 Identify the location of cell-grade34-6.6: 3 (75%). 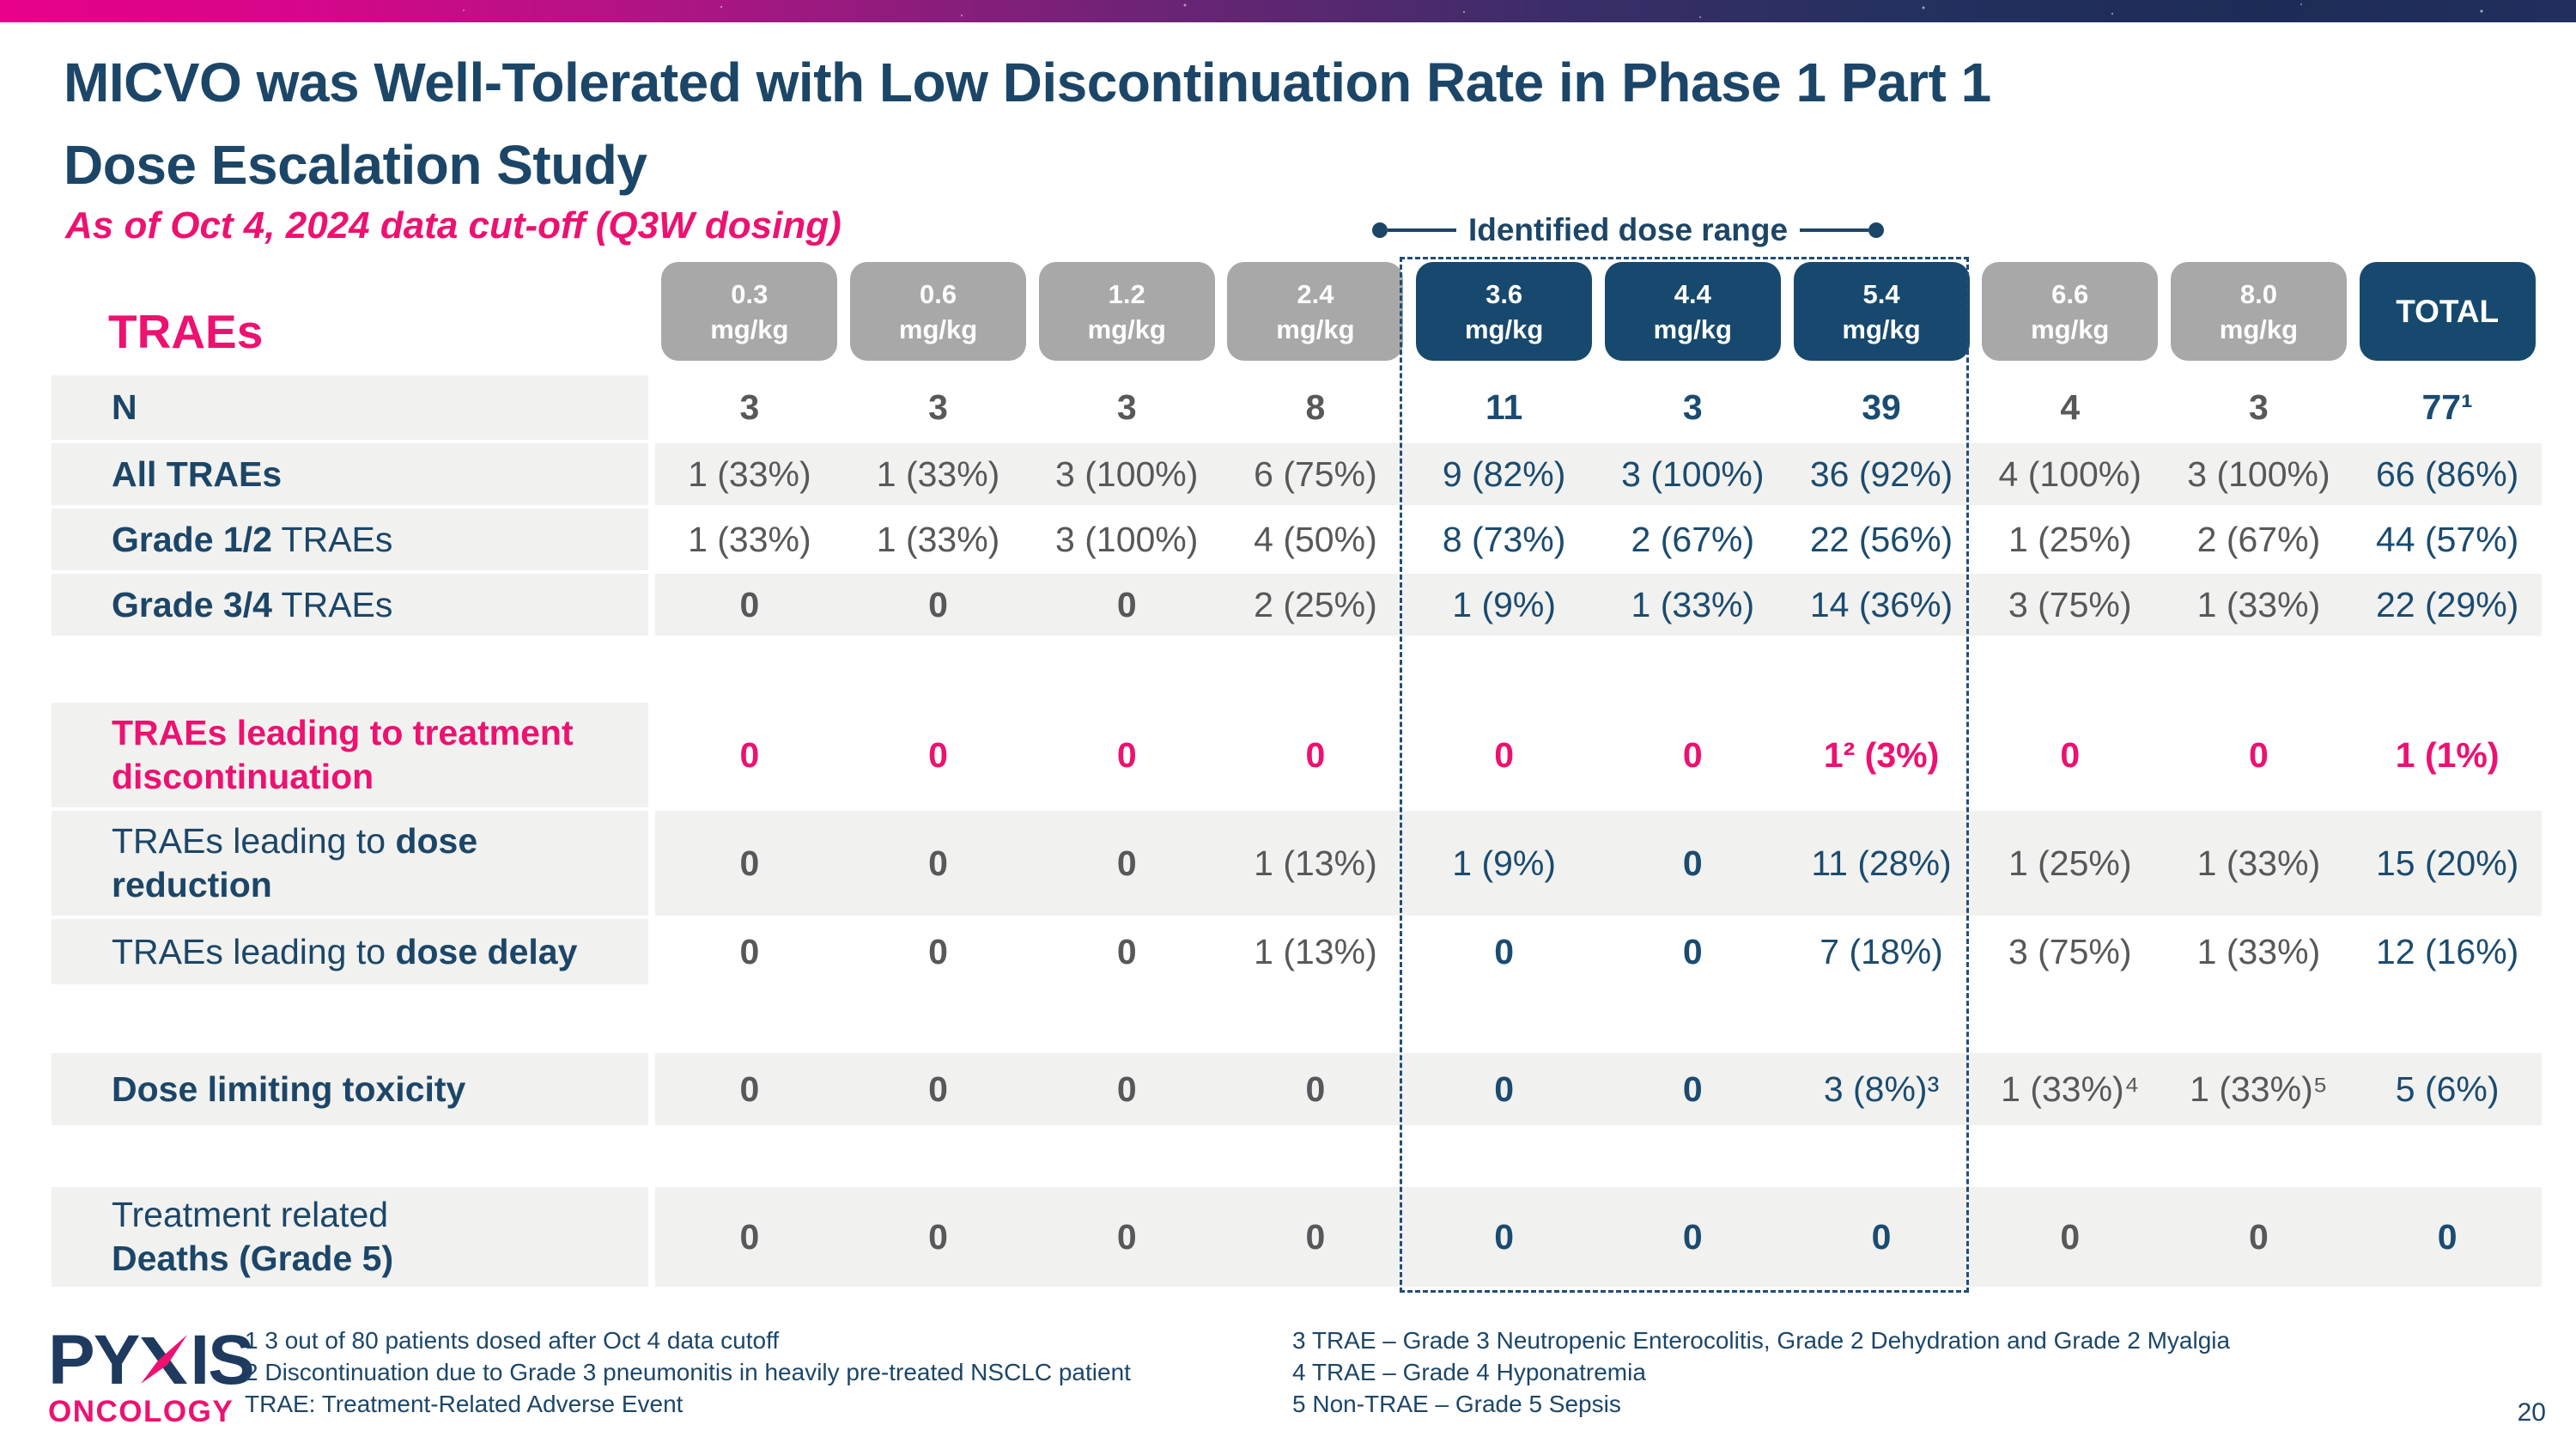
(2070, 604).